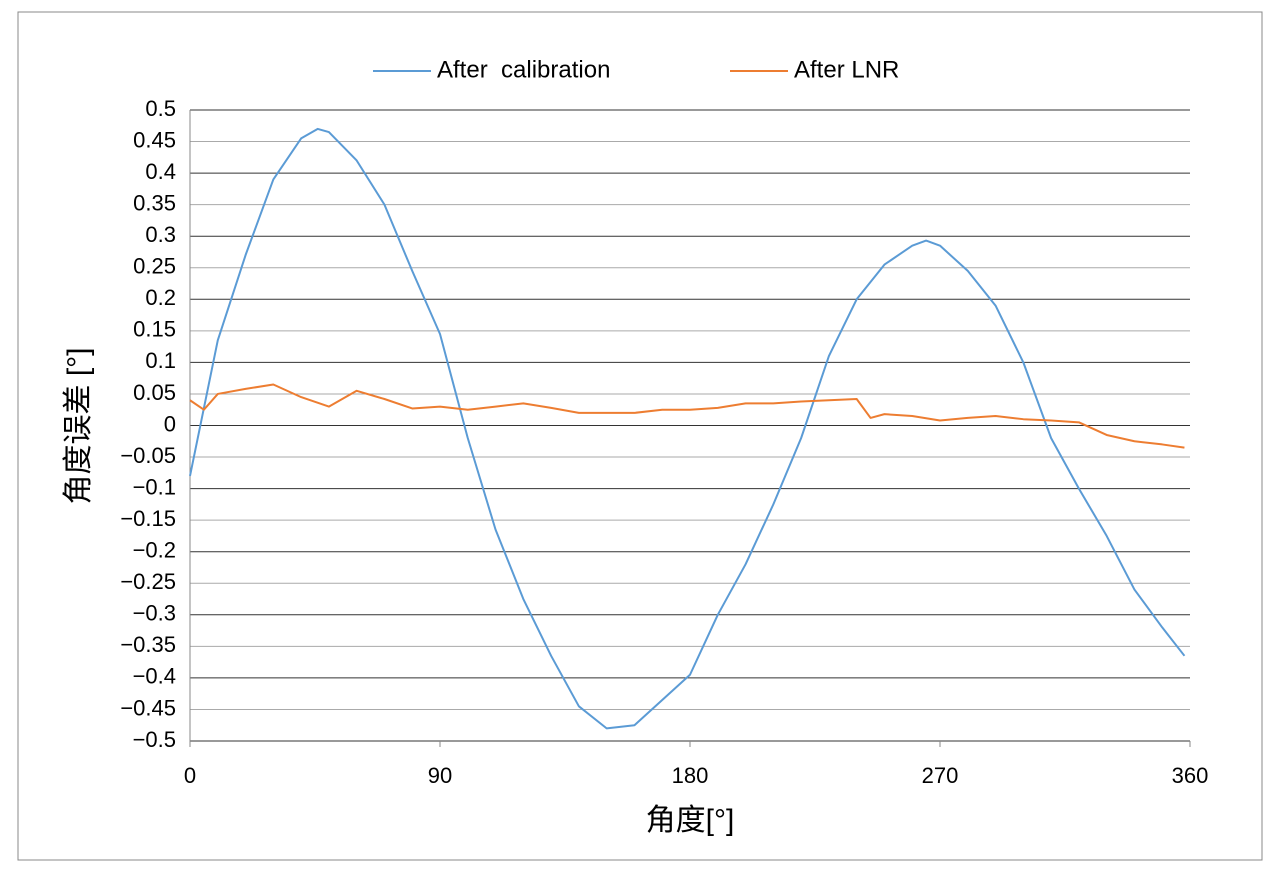  Describe the element at coordinates (148, 518) in the screenshot. I see `y-tick-label: −0.15` at that location.